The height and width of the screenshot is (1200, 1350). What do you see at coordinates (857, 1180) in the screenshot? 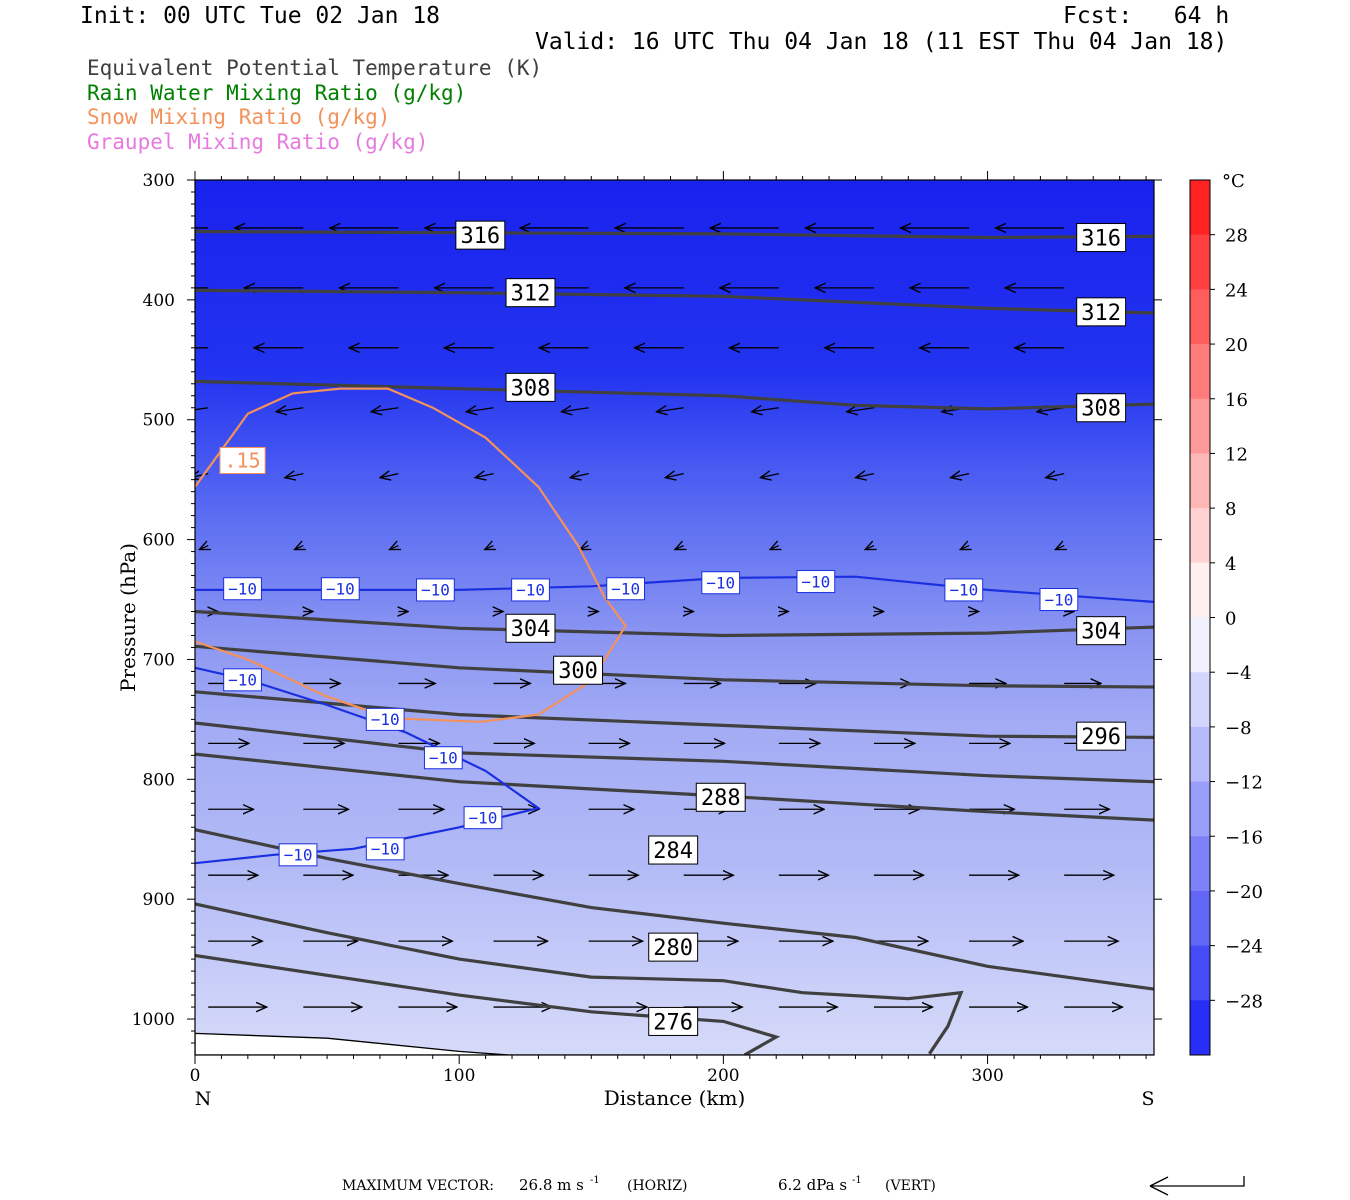
I see `max-vector-vert-exp: -1` at bounding box center [857, 1180].